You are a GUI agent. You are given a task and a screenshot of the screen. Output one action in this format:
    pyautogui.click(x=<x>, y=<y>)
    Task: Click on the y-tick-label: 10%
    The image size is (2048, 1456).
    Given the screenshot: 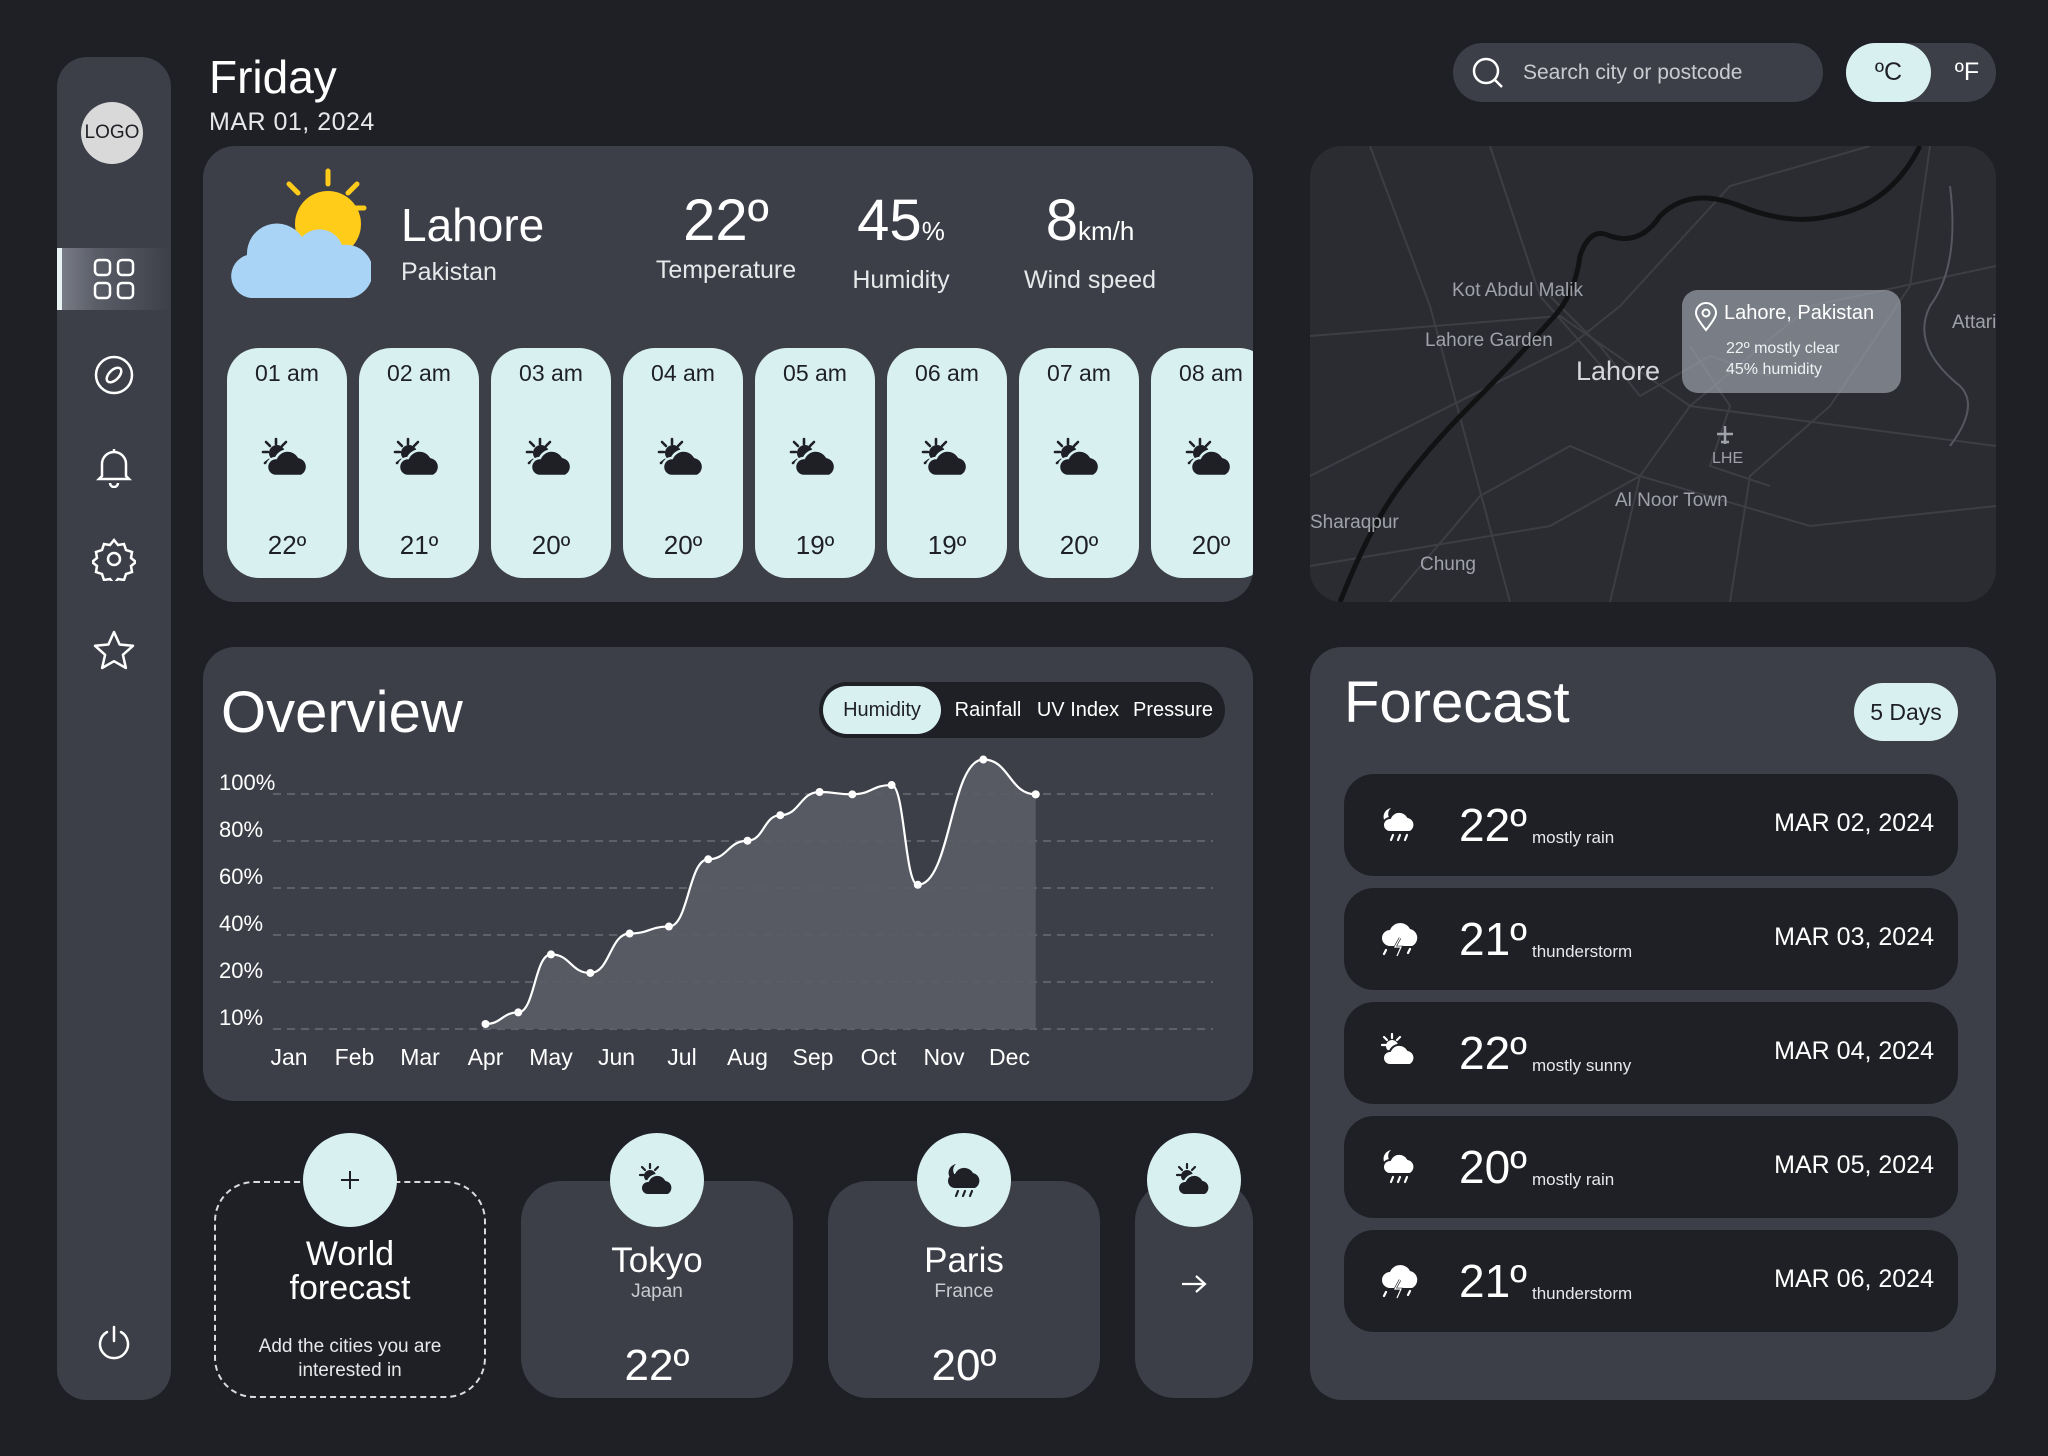 What is the action you would take?
    pyautogui.click(x=241, y=1017)
    